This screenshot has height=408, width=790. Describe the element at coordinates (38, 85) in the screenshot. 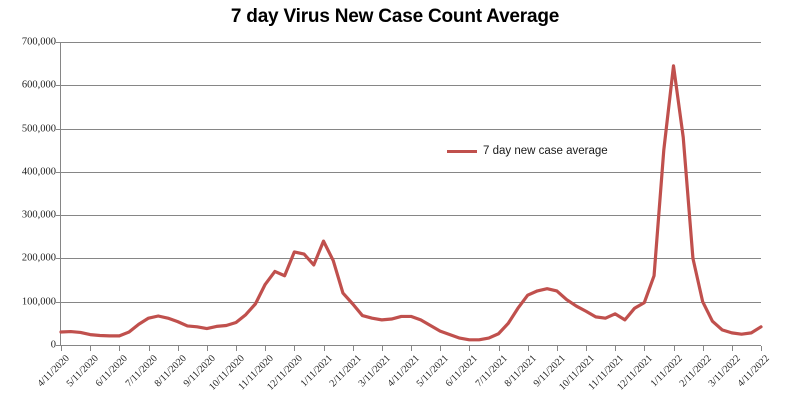

I see `y-axis-tick-label: 600,000` at that location.